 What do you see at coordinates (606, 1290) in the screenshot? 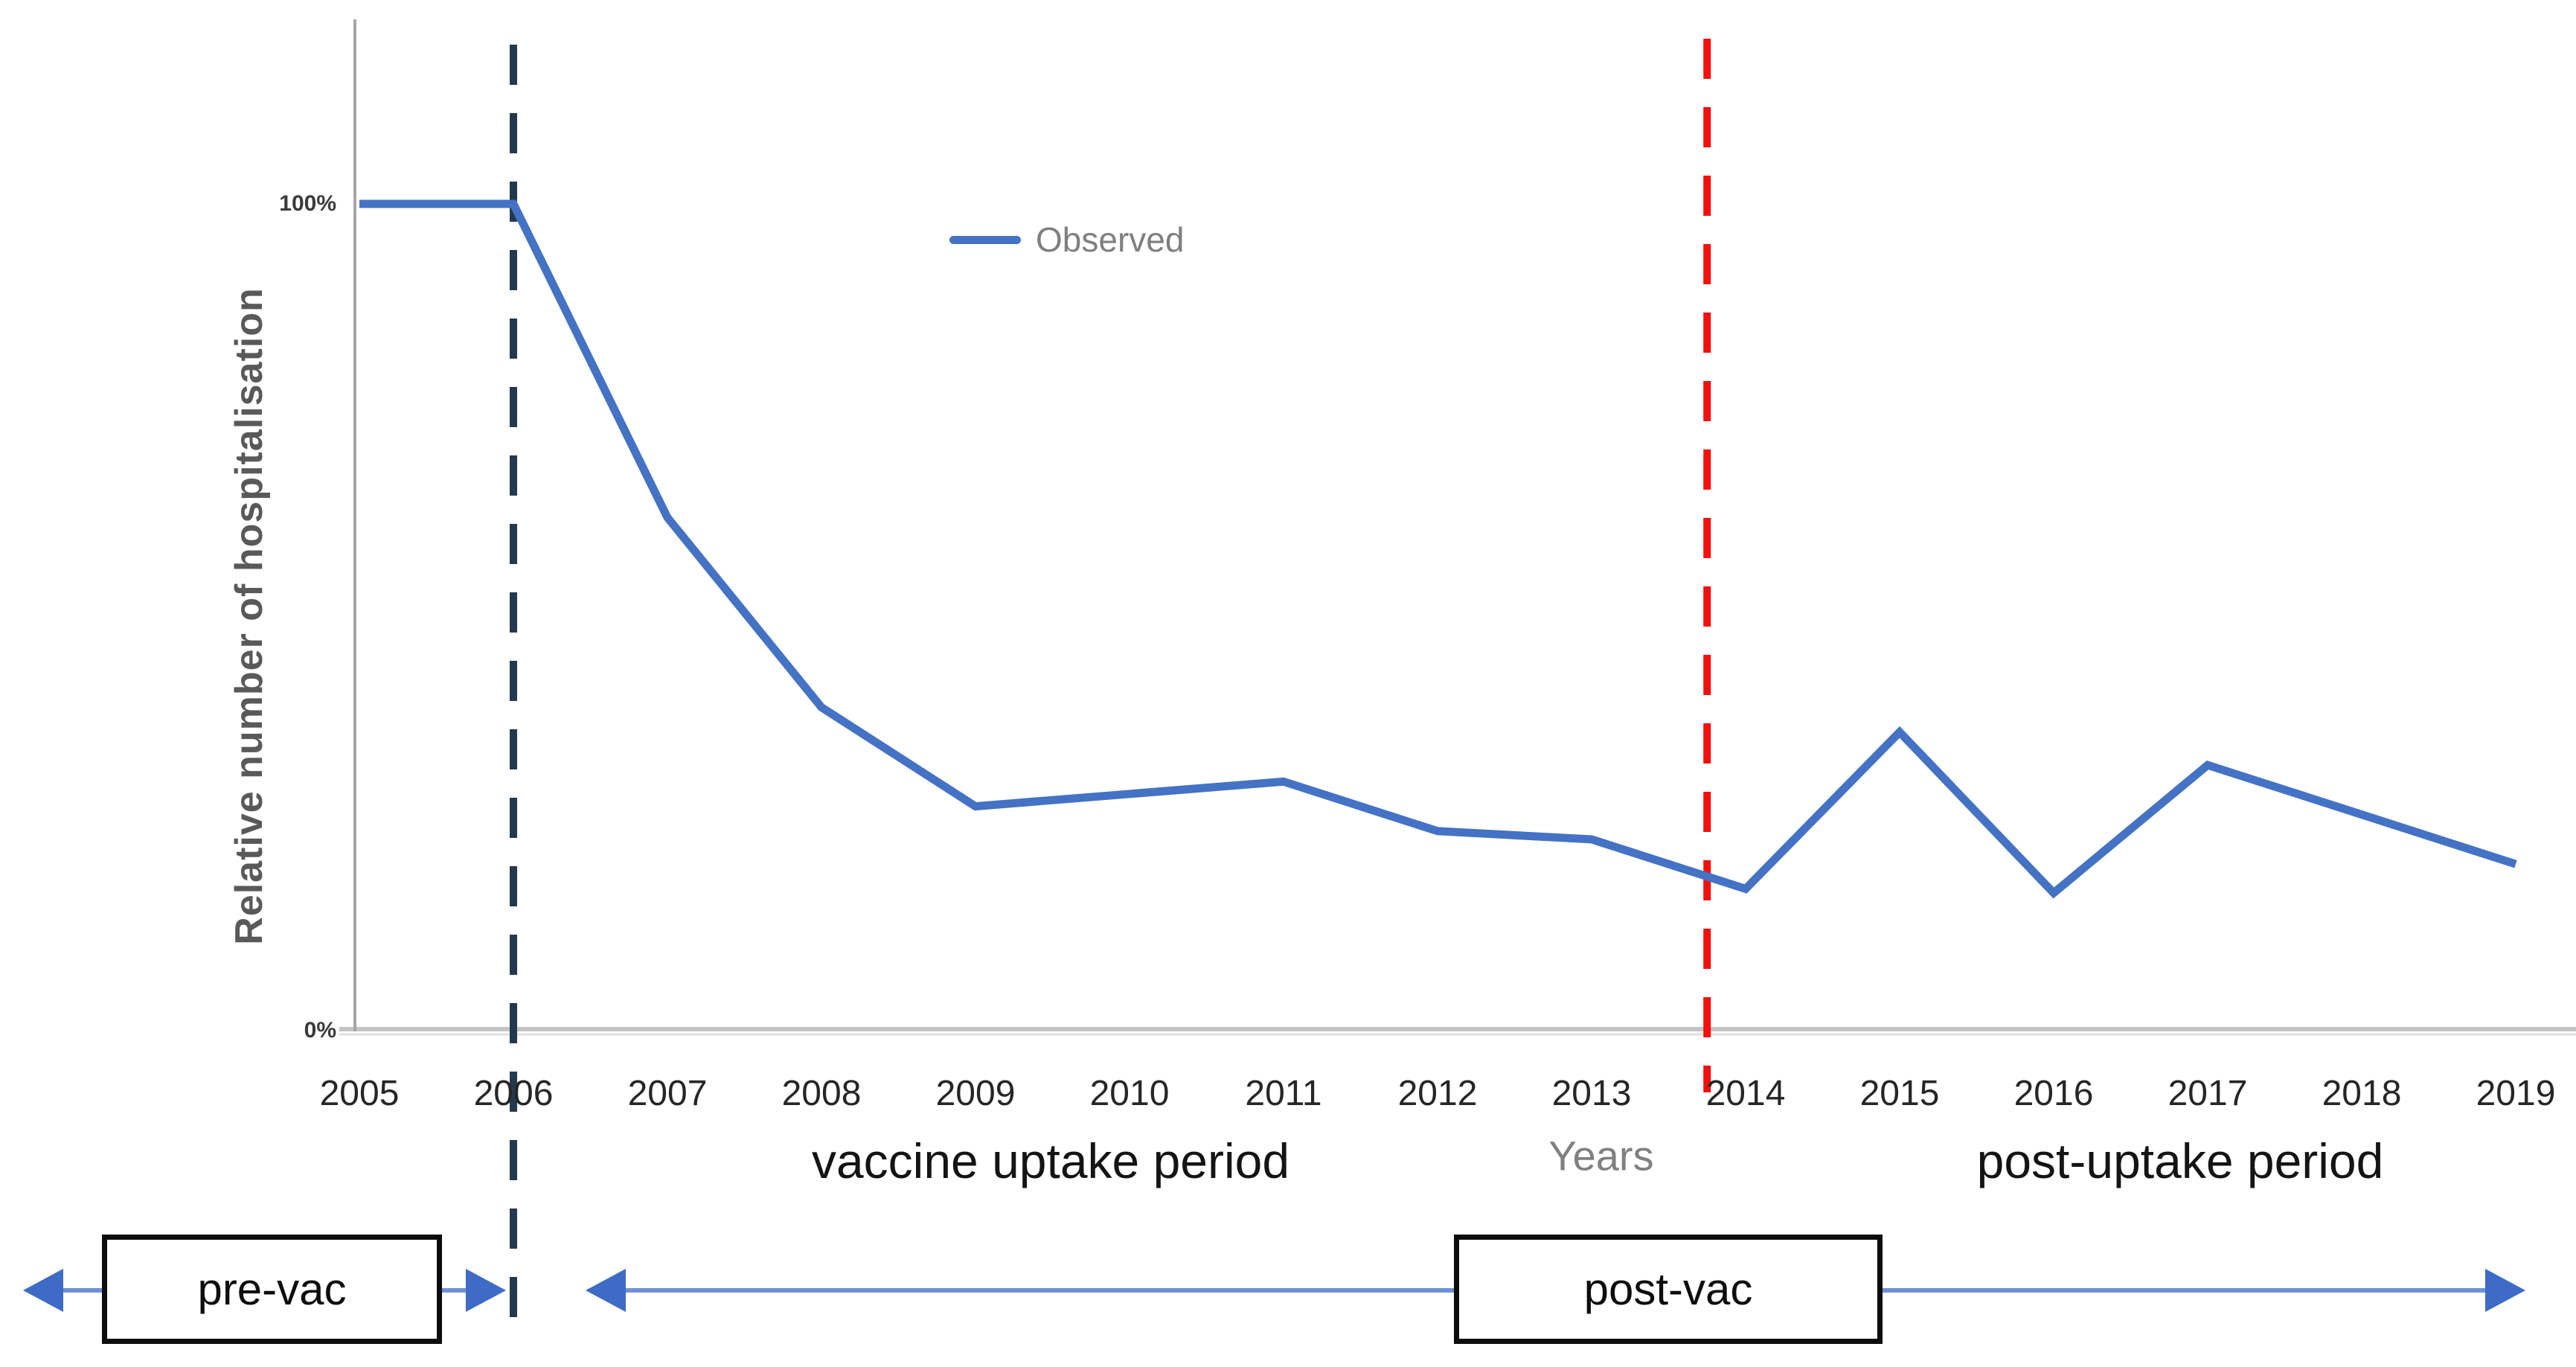
I see `post-vac-left-arrowhead` at bounding box center [606, 1290].